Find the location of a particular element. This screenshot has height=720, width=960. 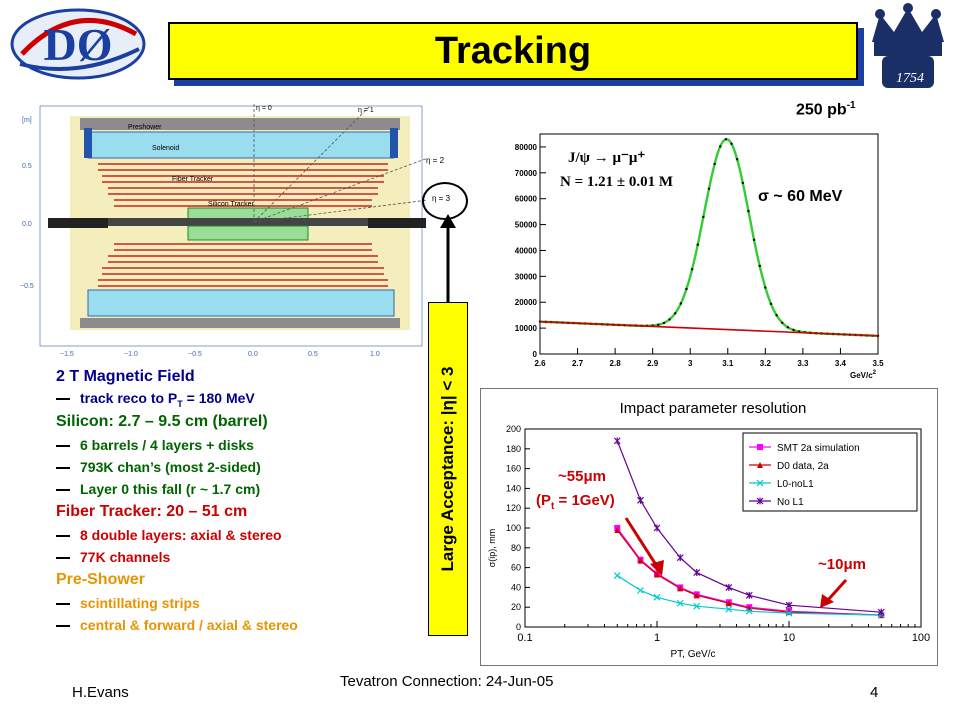

svg-text: −1.5 is located at coordinates (67, 354).